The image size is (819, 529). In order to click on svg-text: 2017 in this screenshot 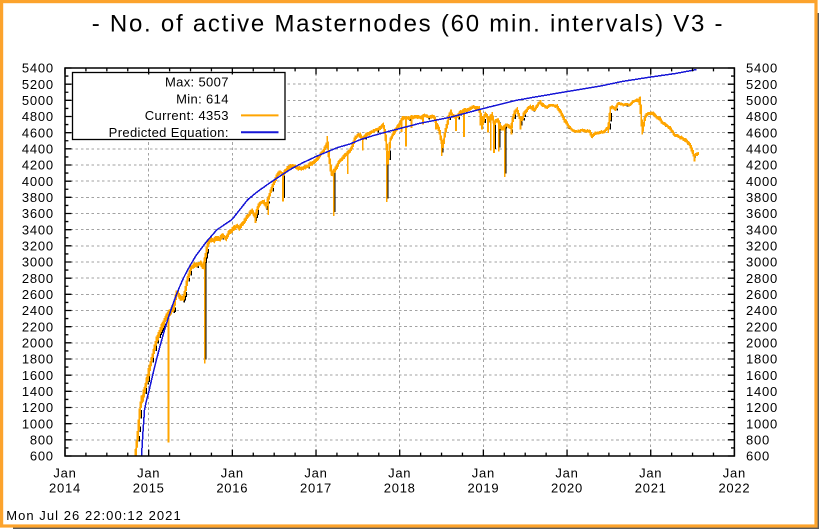, I will do `click(316, 488)`.